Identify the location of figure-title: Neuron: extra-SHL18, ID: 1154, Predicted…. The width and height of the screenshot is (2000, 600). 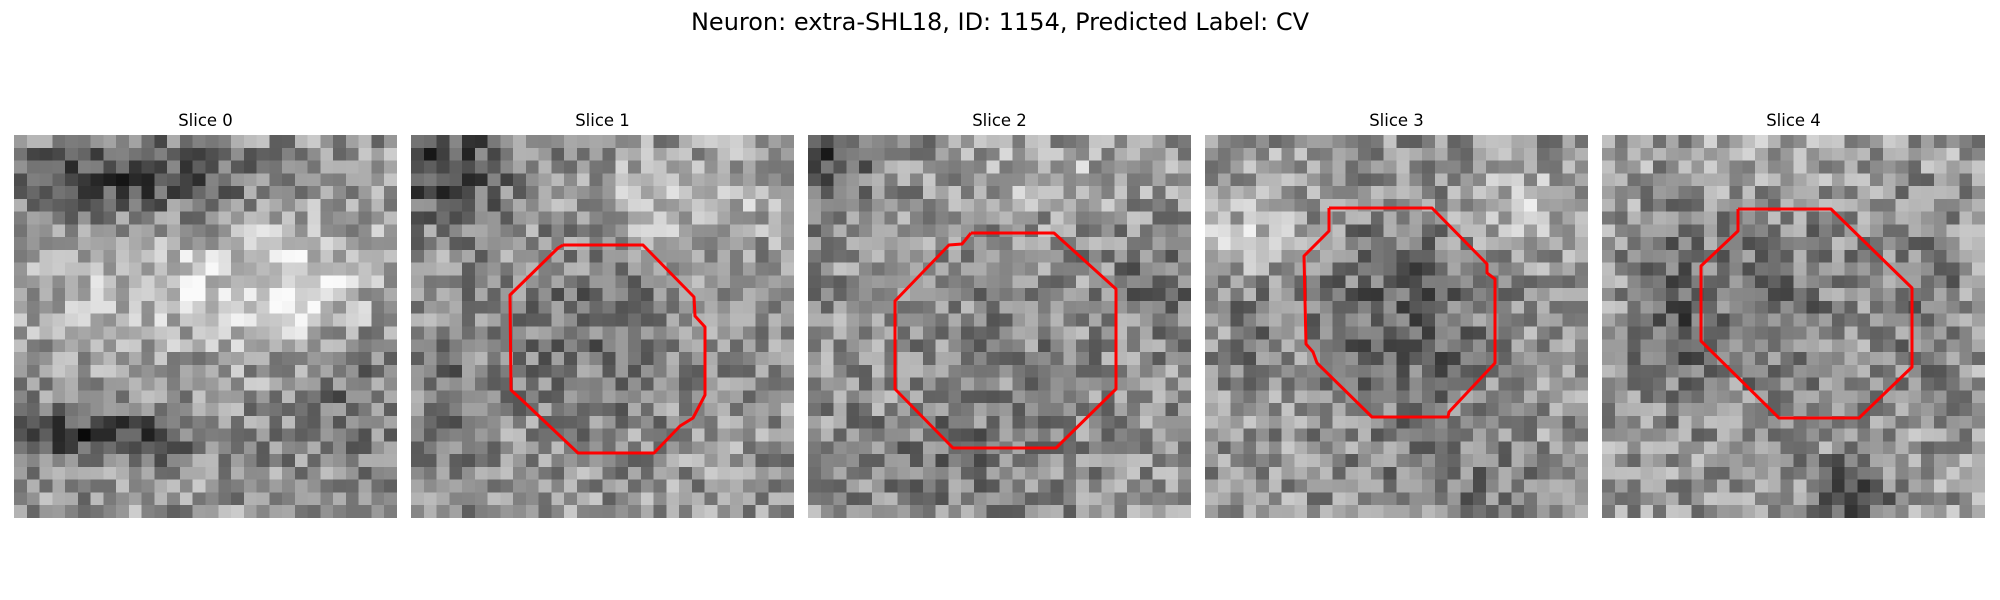
(1000, 22).